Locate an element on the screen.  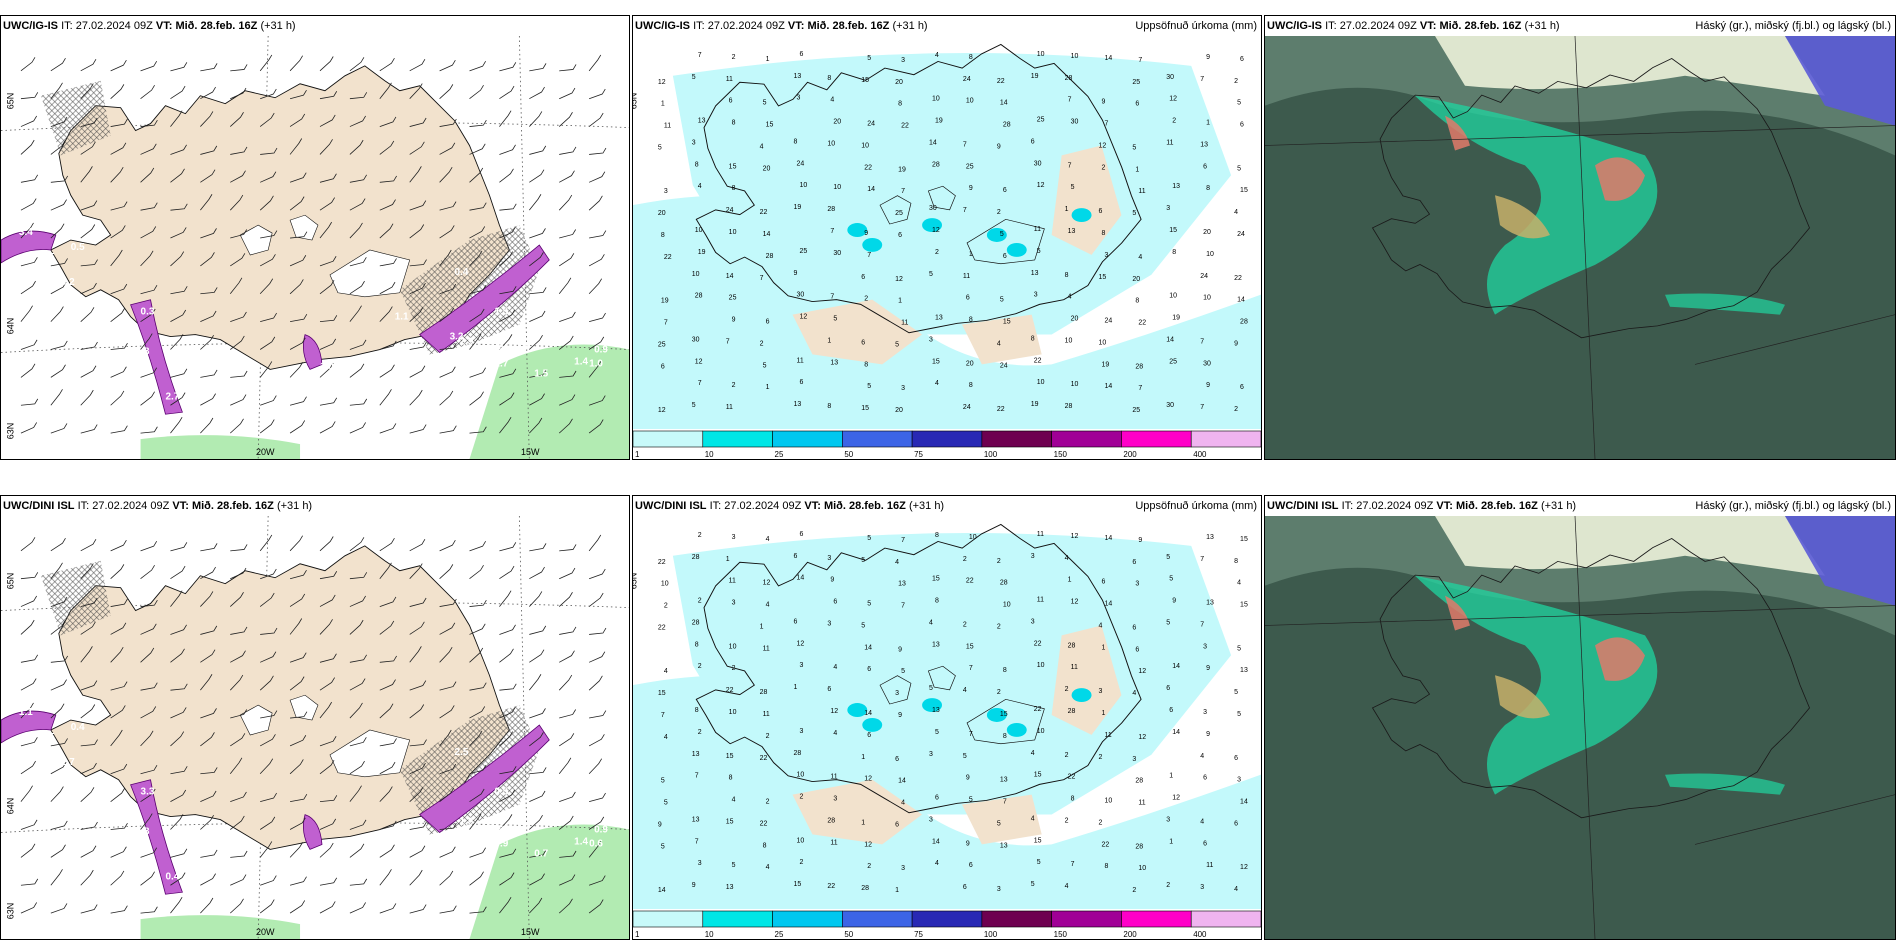
mid-cloud is located at coordinates (1522, 217).